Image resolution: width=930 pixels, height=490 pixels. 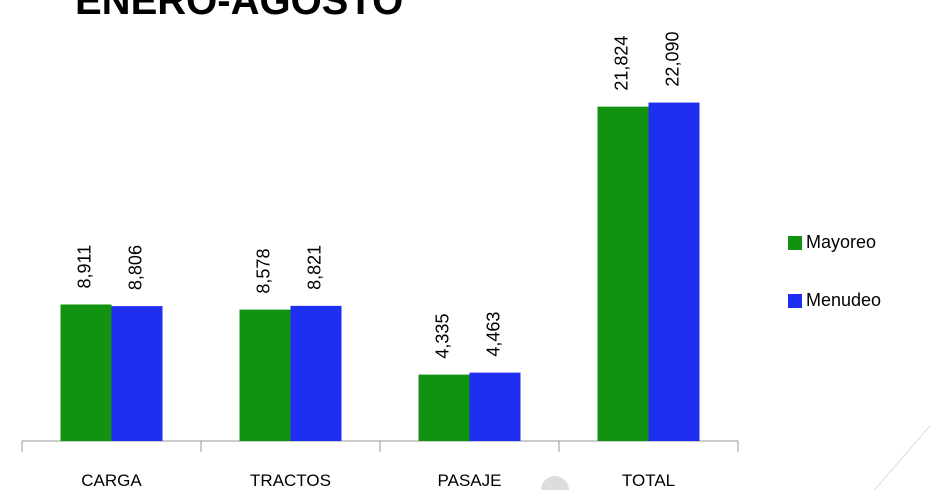 What do you see at coordinates (841, 242) in the screenshot?
I see `legend-label: Mayoreo` at bounding box center [841, 242].